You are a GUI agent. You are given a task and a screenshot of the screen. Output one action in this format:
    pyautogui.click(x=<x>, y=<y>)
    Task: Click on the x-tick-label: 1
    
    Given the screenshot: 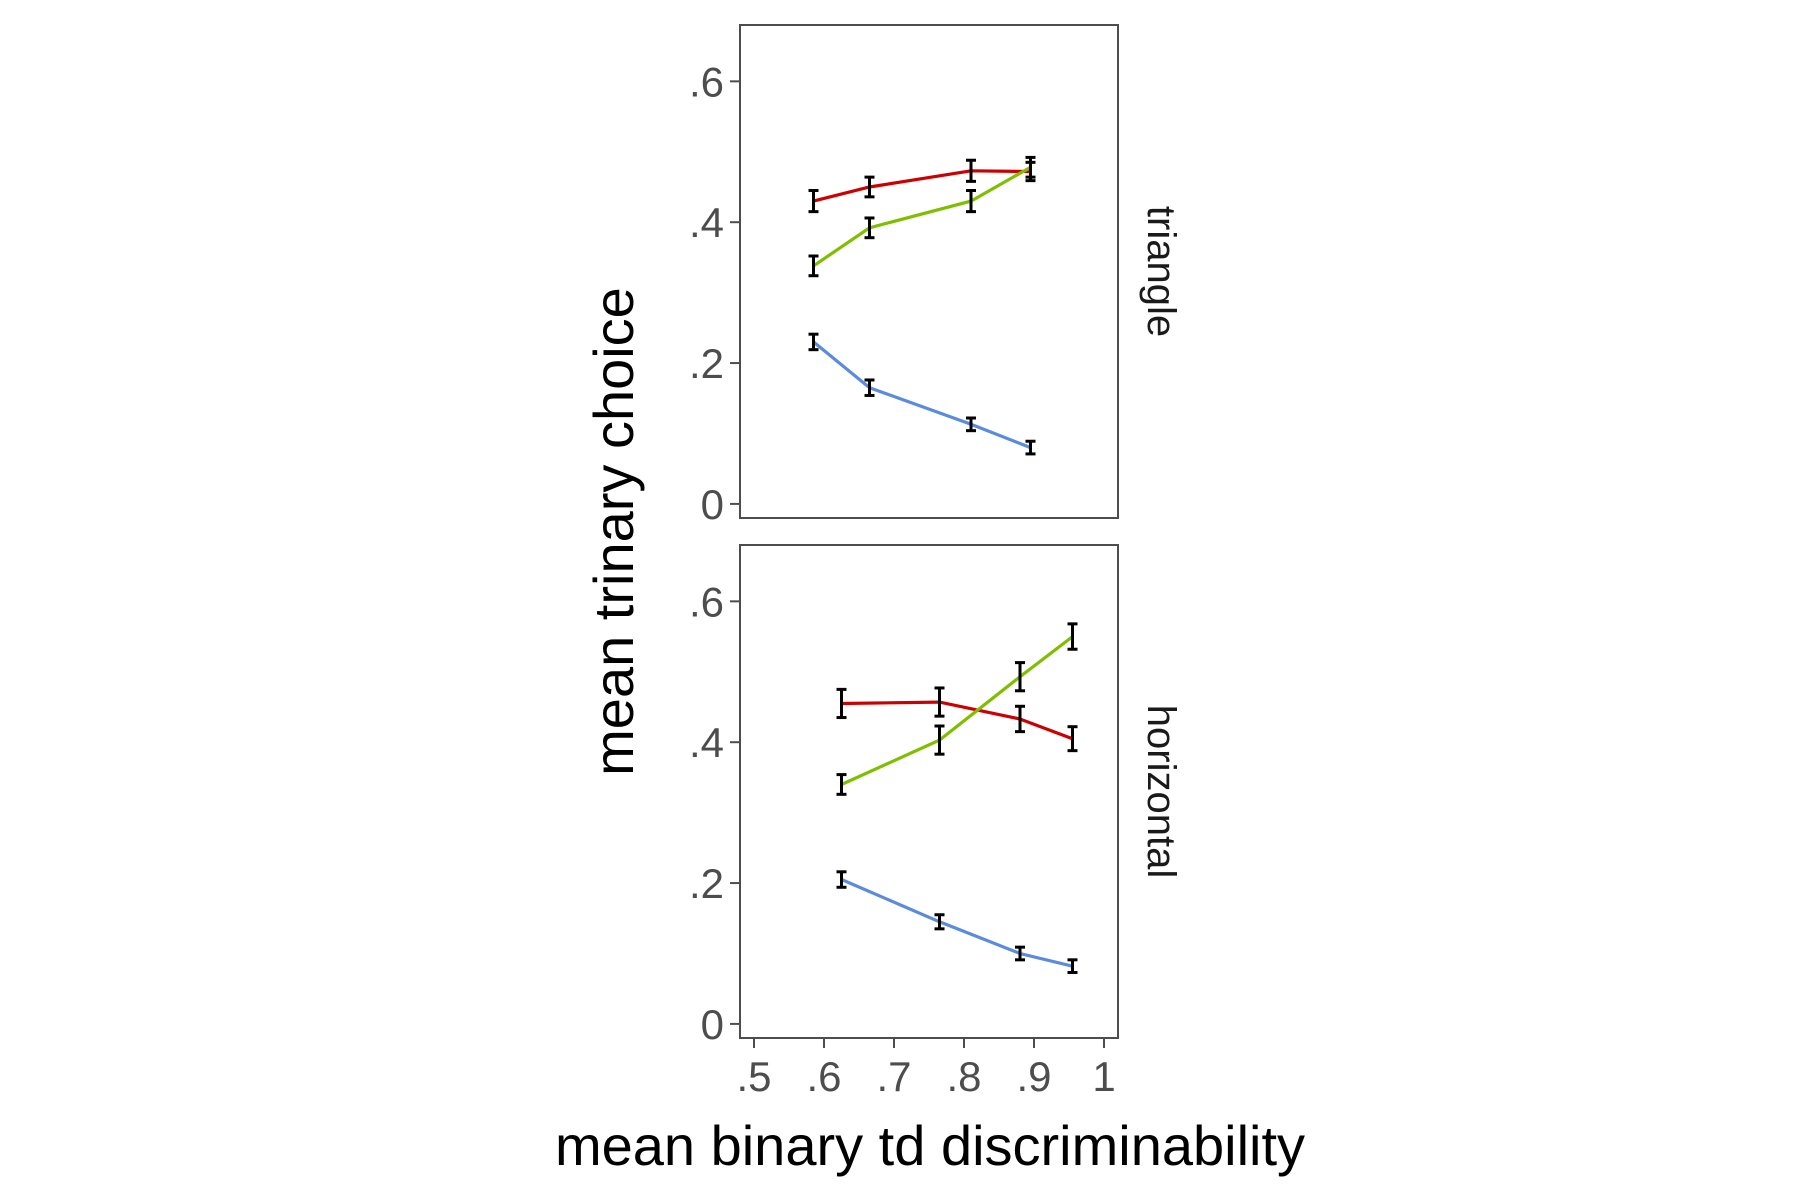 What is the action you would take?
    pyautogui.click(x=1103, y=1076)
    